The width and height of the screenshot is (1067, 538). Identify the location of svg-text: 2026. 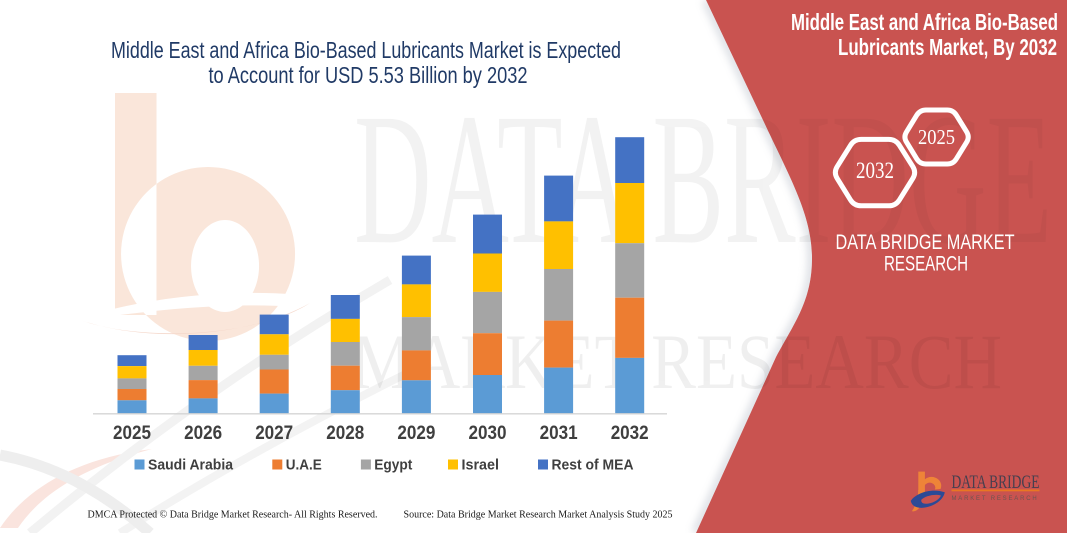
(203, 433).